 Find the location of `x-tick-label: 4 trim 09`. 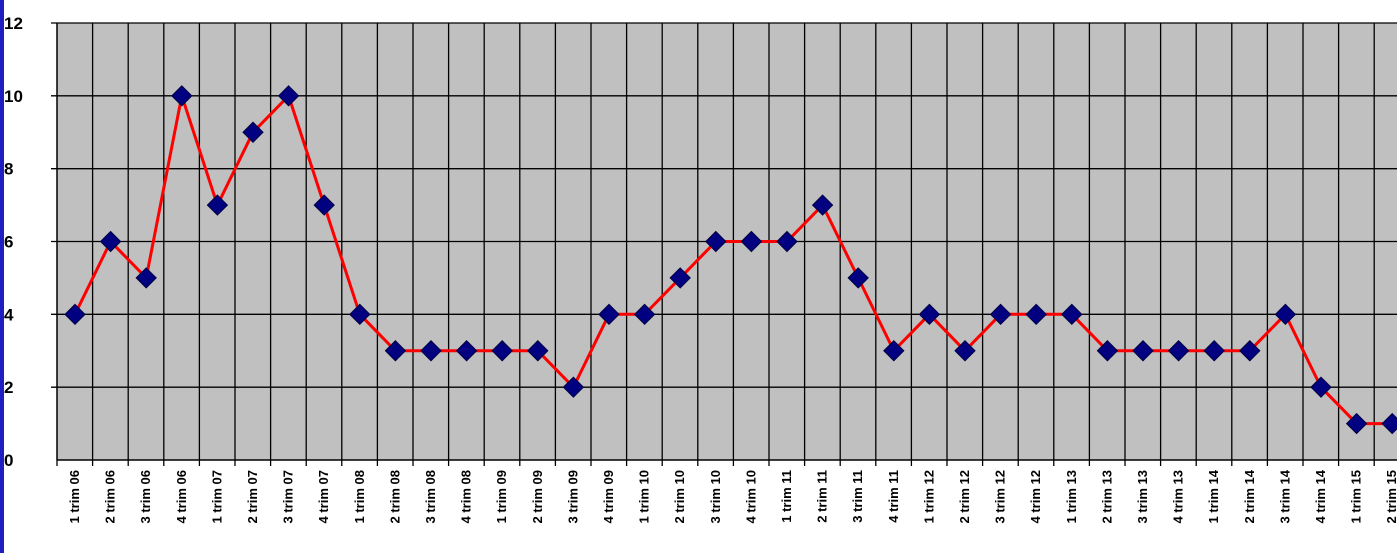

x-tick-label: 4 trim 09 is located at coordinates (608, 496).